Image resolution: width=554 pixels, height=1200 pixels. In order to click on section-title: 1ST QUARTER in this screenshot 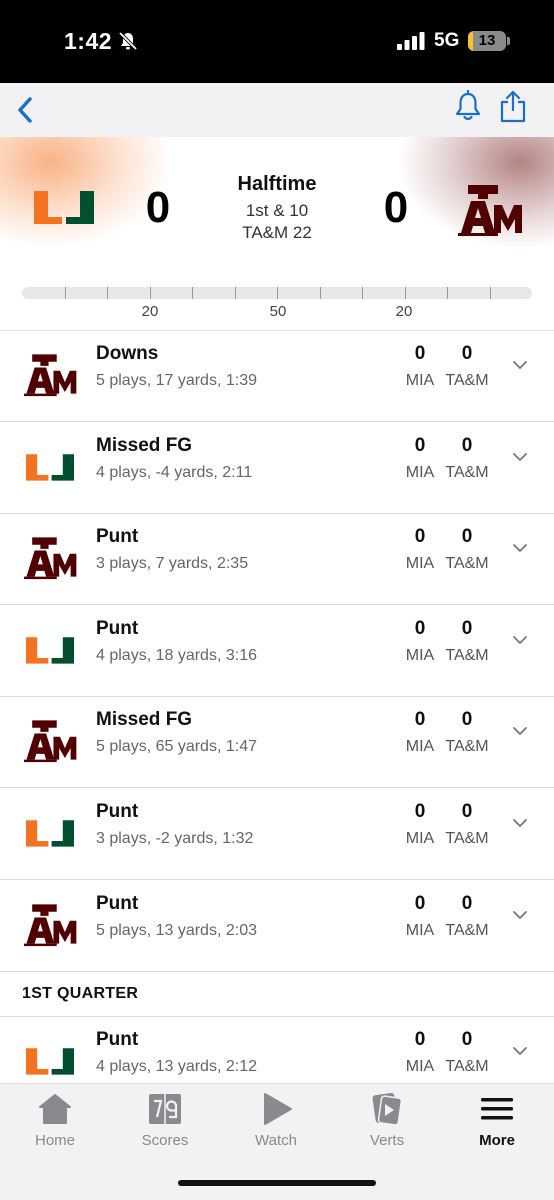, I will do `click(80, 994)`.